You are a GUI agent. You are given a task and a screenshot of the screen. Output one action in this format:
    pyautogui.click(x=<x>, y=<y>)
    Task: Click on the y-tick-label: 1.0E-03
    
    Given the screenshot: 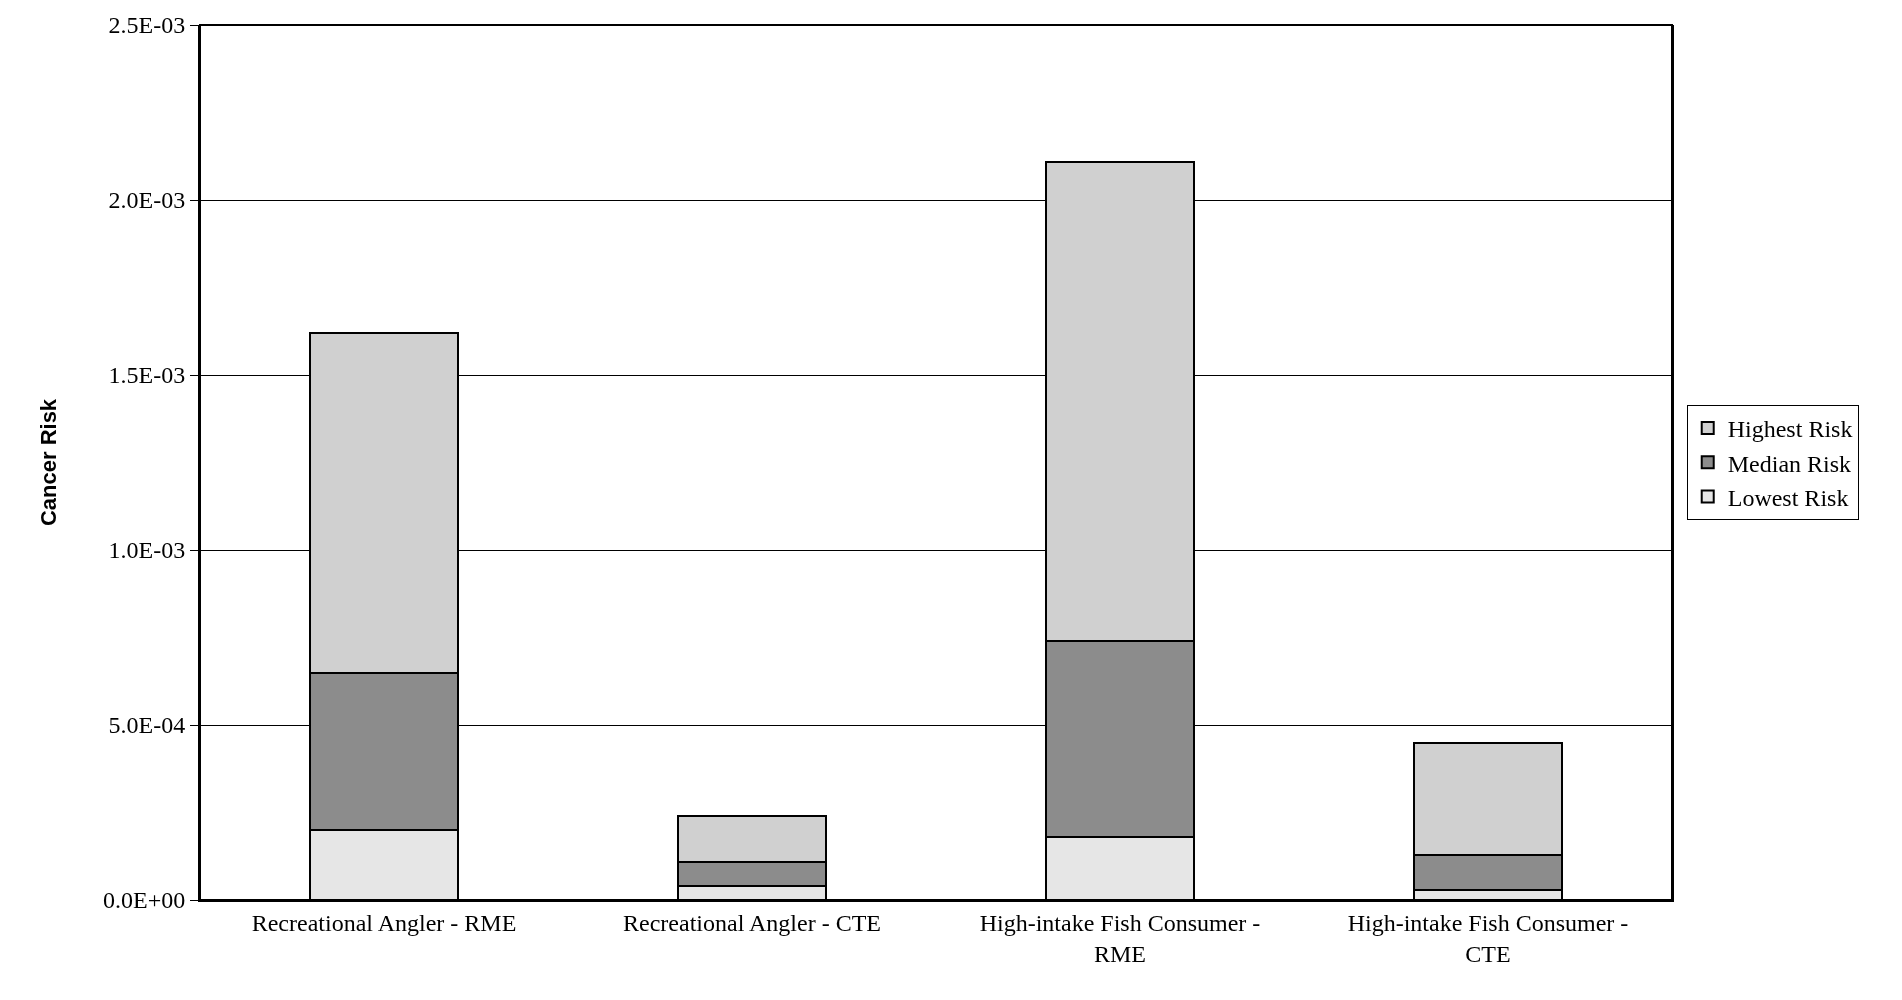 What is the action you would take?
    pyautogui.click(x=147, y=550)
    